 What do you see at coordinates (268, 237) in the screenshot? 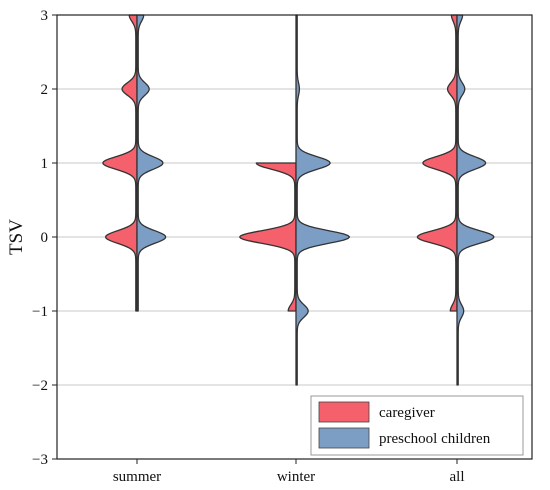
I see `violin-winter-caregiver` at bounding box center [268, 237].